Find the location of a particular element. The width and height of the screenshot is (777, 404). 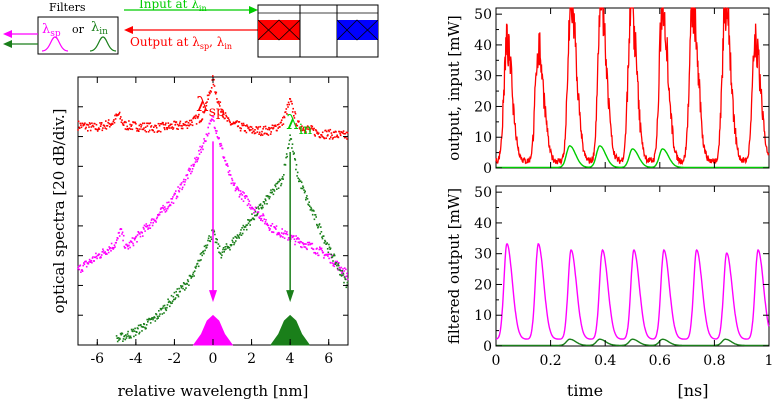

trace-x-tick-label: 1 is located at coordinates (769, 361).